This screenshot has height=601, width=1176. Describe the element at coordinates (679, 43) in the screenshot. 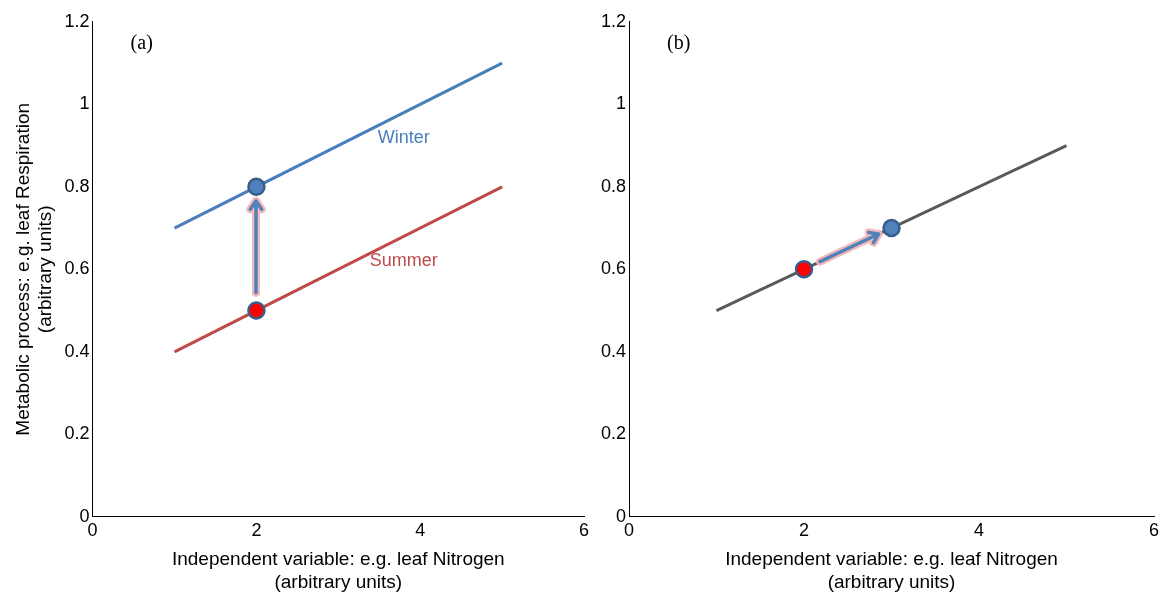

I see `annotation: (b)` at that location.